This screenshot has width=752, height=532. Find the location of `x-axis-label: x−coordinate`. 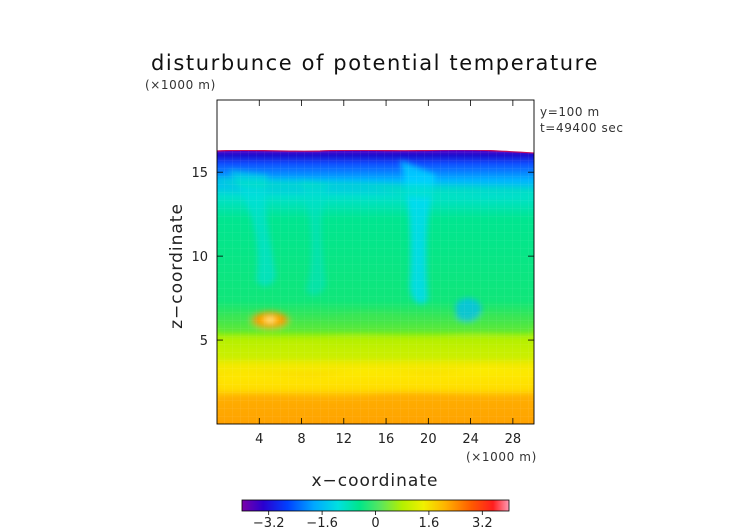

x-axis-label: x−coordinate is located at coordinates (375, 481).